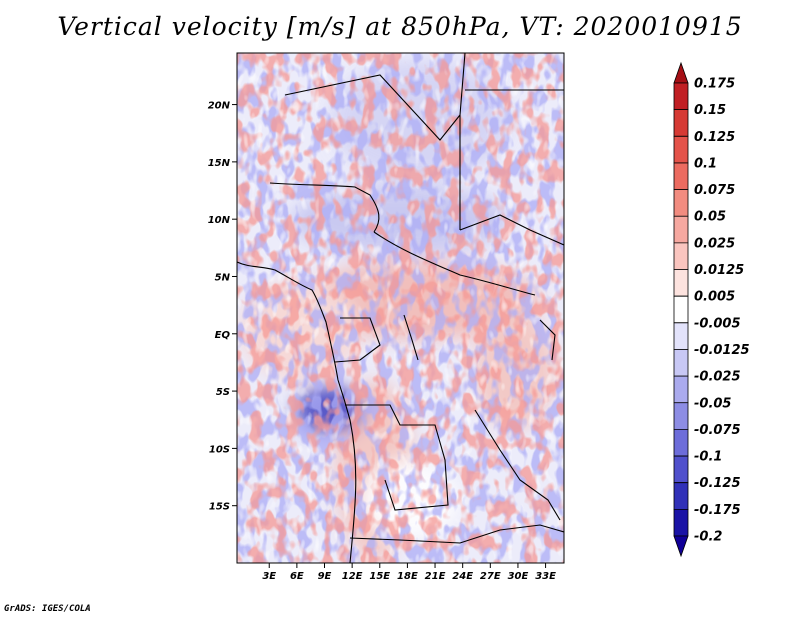 The width and height of the screenshot is (800, 618). What do you see at coordinates (435, 576) in the screenshot?
I see `x-tick-label: 21E` at bounding box center [435, 576].